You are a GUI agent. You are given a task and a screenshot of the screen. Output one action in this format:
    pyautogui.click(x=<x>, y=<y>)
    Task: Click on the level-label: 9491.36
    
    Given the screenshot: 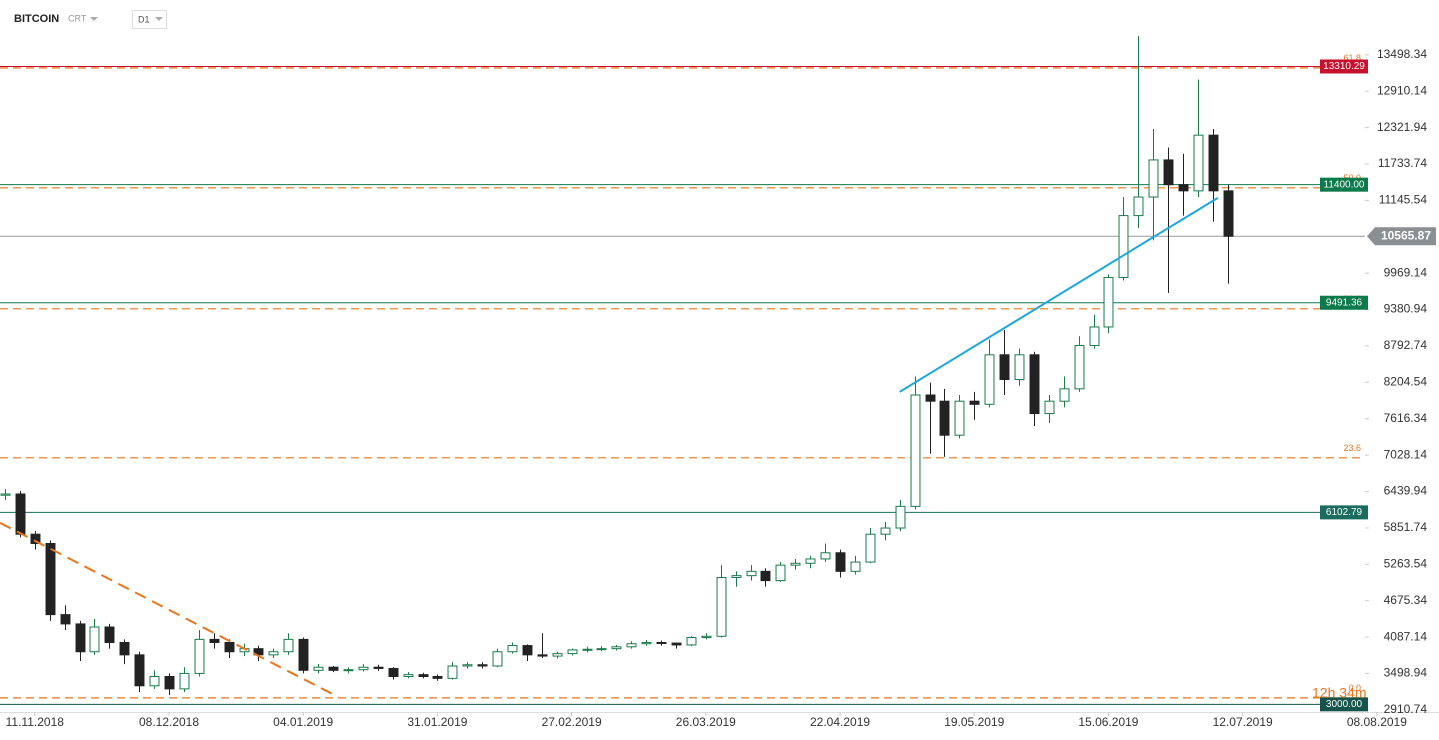 What is the action you would take?
    pyautogui.click(x=1344, y=302)
    